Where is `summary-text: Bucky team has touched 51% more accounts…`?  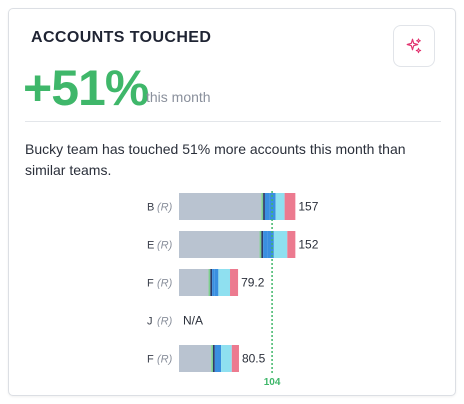 summary-text: Bucky team has touched 51% more accounts… is located at coordinates (215, 159).